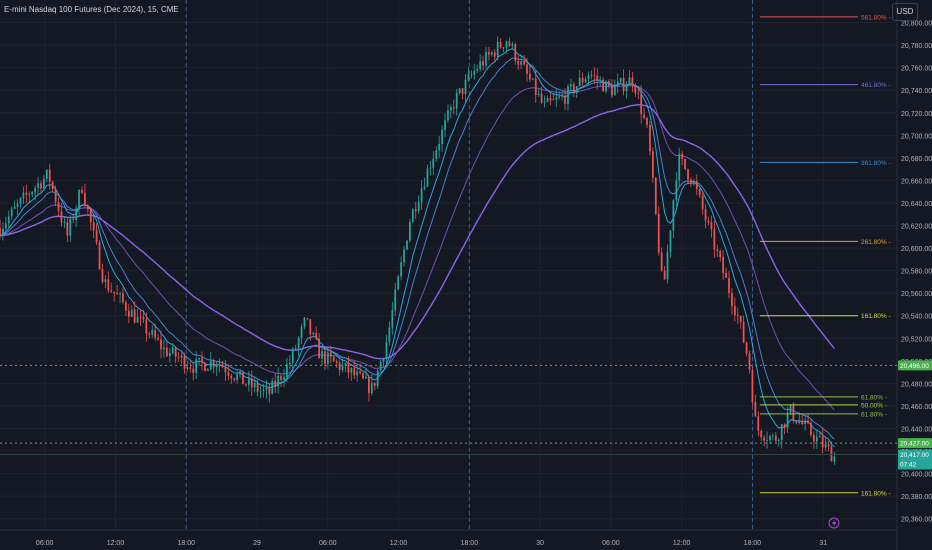 This screenshot has width=932, height=550. Describe the element at coordinates (916, 24) in the screenshot. I see `y-tick-label: 20,800.00` at that location.